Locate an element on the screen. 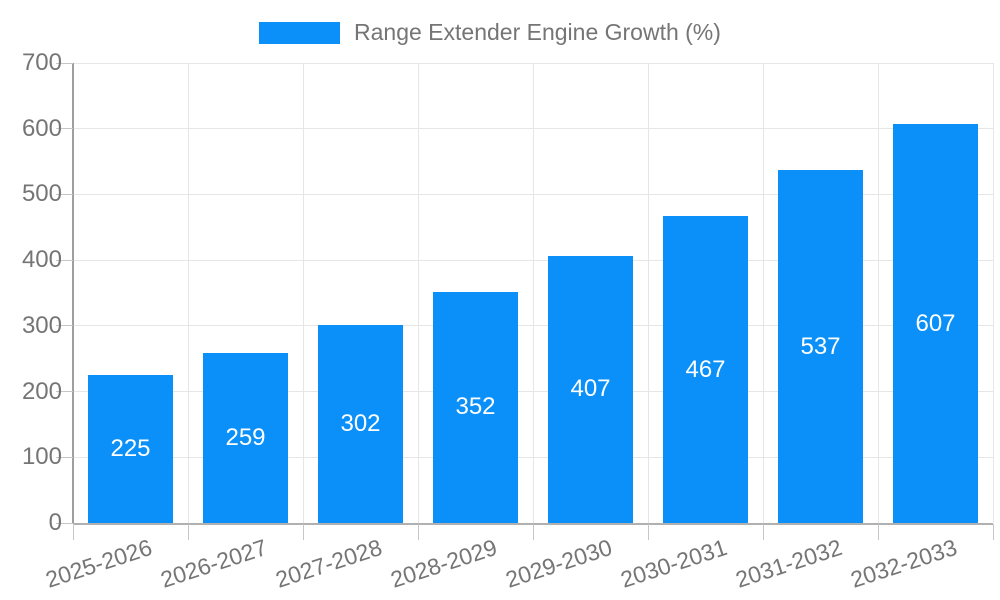 Image resolution: width=1000 pixels, height=600 pixels. x-axis-tick-label: 2025-2026 is located at coordinates (98, 563).